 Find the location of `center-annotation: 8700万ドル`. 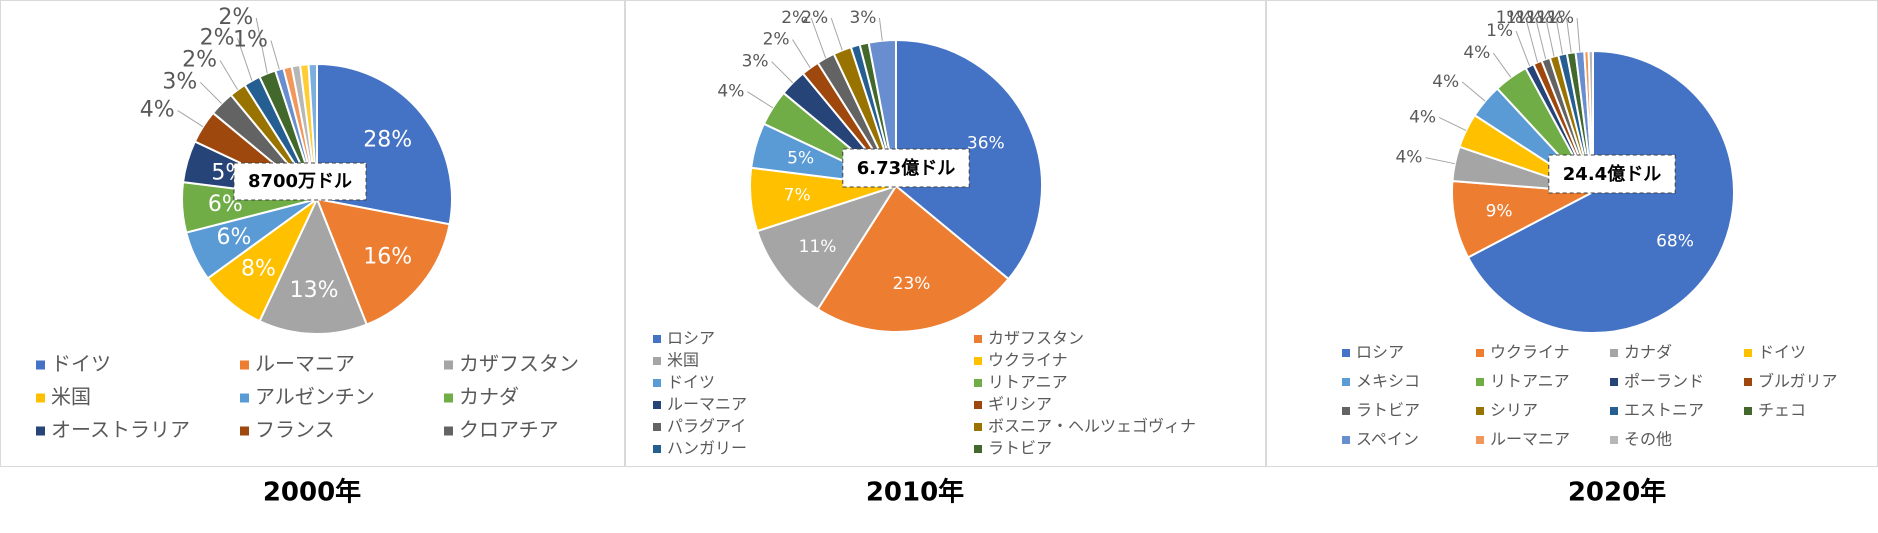

center-annotation: 8700万ドル is located at coordinates (300, 181).